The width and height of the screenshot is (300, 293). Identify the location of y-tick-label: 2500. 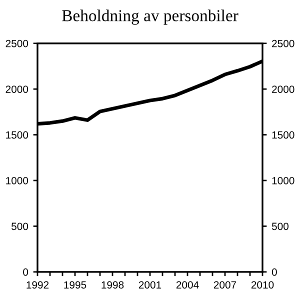
(17, 44).